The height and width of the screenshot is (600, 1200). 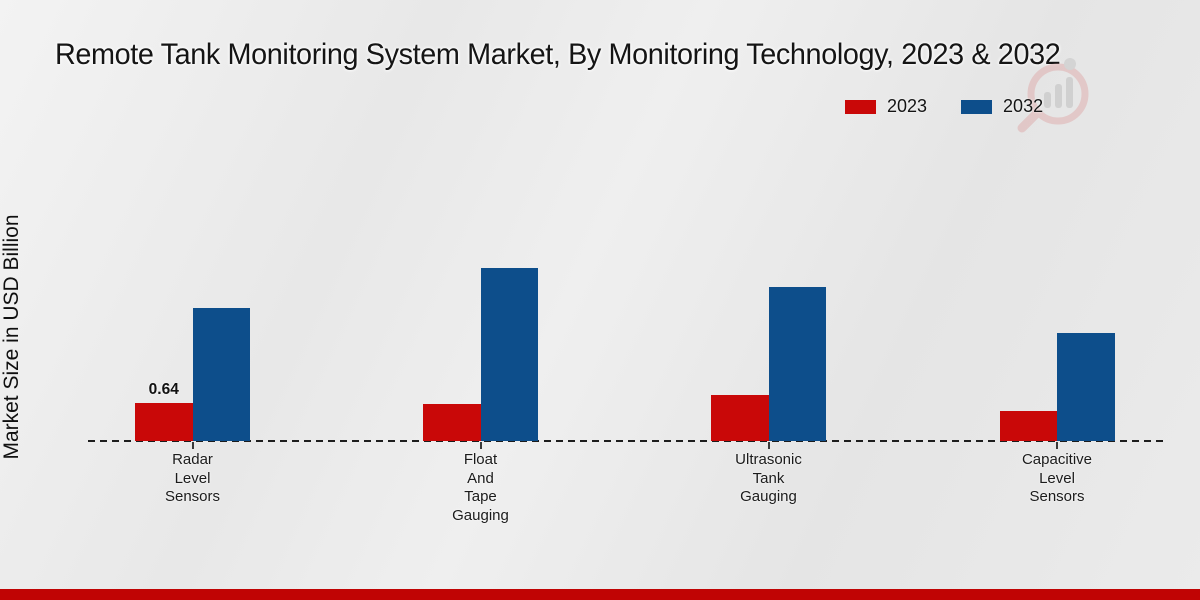 What do you see at coordinates (1002, 106) in the screenshot?
I see `legend-item-2032: 2032` at bounding box center [1002, 106].